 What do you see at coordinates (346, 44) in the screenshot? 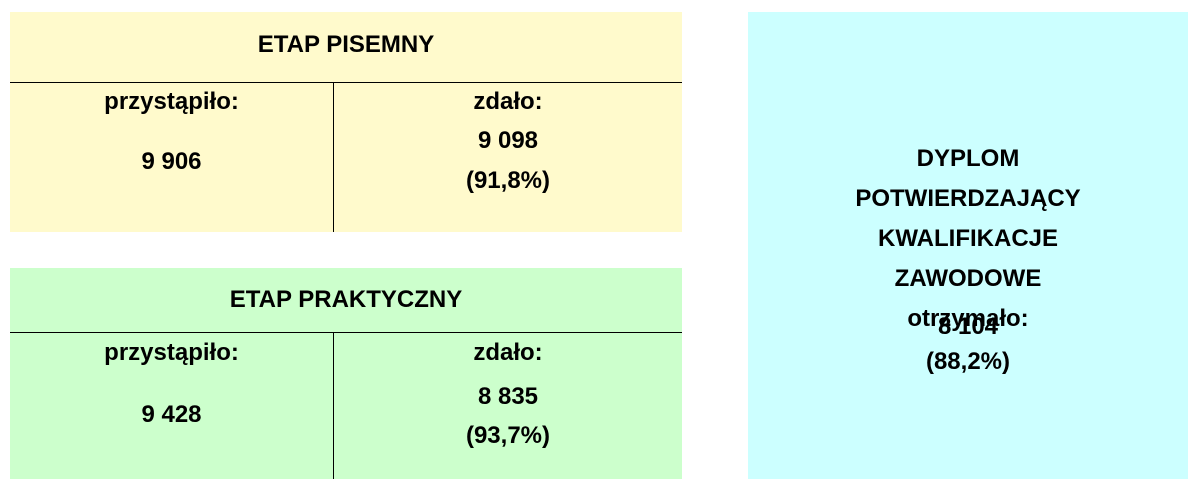
I see `panel-title: ETAP PISEMNY` at bounding box center [346, 44].